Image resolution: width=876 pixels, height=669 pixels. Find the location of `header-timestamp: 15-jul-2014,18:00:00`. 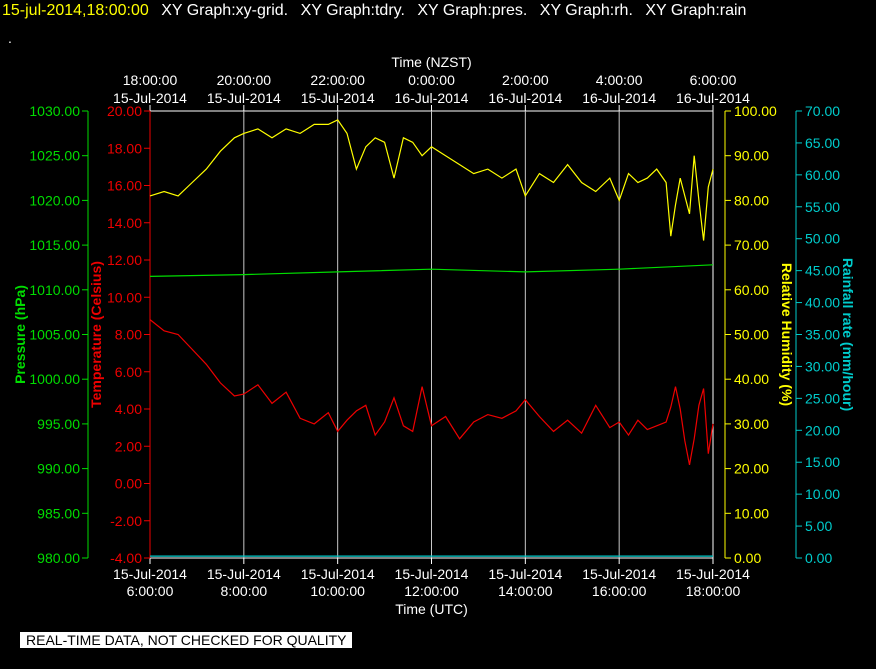

header-timestamp: 15-jul-2014,18:00:00 is located at coordinates (75, 10).